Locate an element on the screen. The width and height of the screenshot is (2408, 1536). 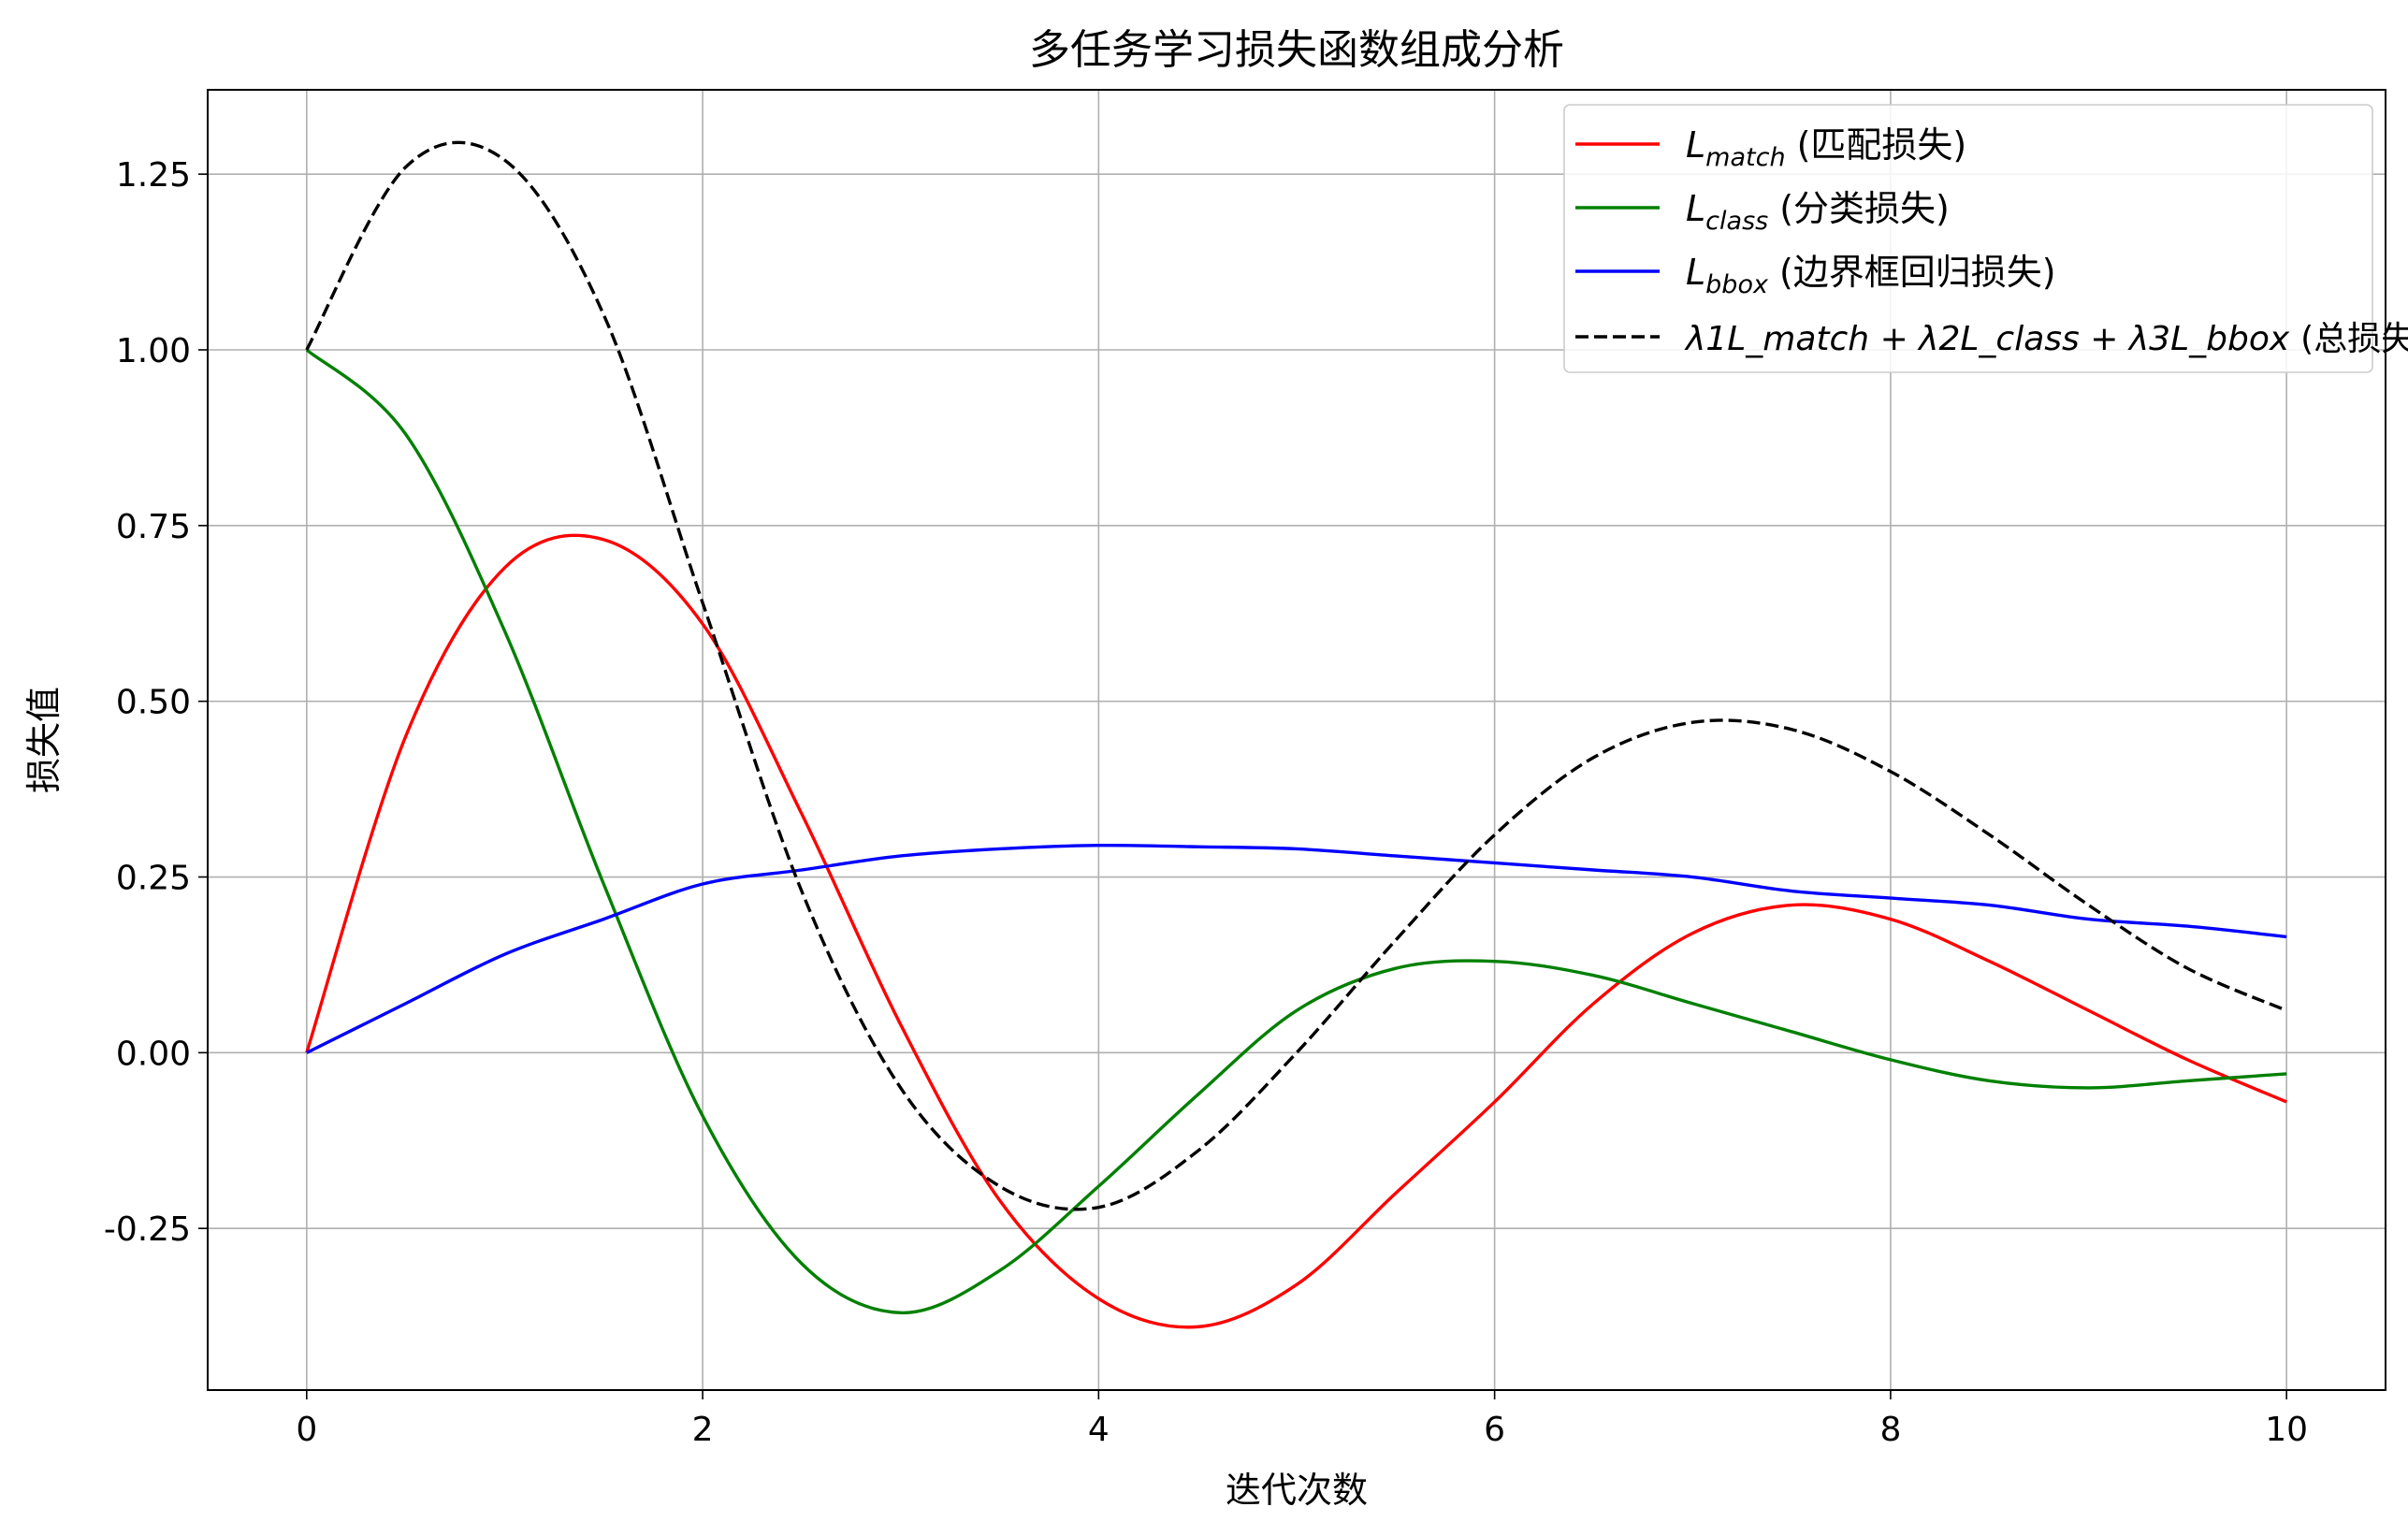
legend-label-l-class: Lclass (分类损失) is located at coordinates (1818, 212).